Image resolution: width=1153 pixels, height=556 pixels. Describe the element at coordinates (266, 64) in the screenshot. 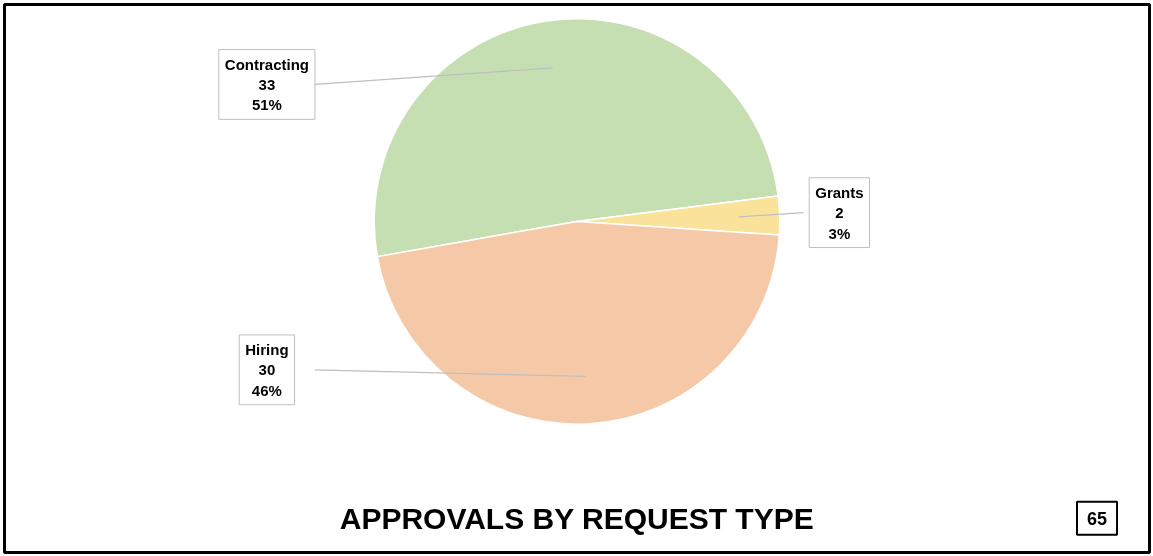

I see `slice-label: Contracting` at that location.